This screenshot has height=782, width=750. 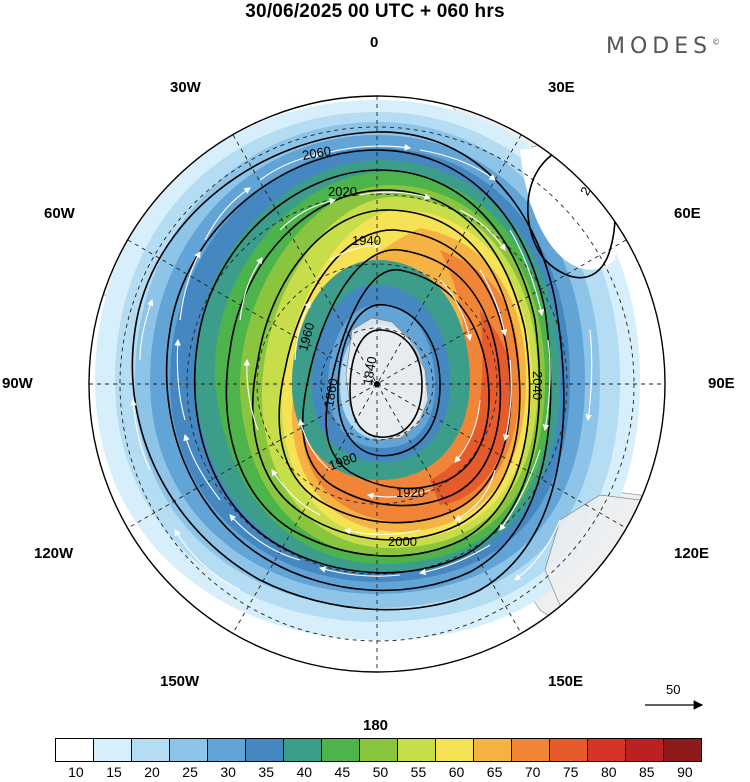 What do you see at coordinates (721, 383) in the screenshot?
I see `lon-label-90e: 90E` at bounding box center [721, 383].